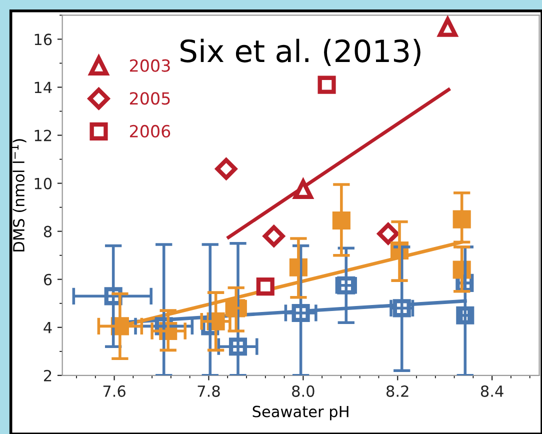  I want to click on legend-label: 2006, so click(150, 131).